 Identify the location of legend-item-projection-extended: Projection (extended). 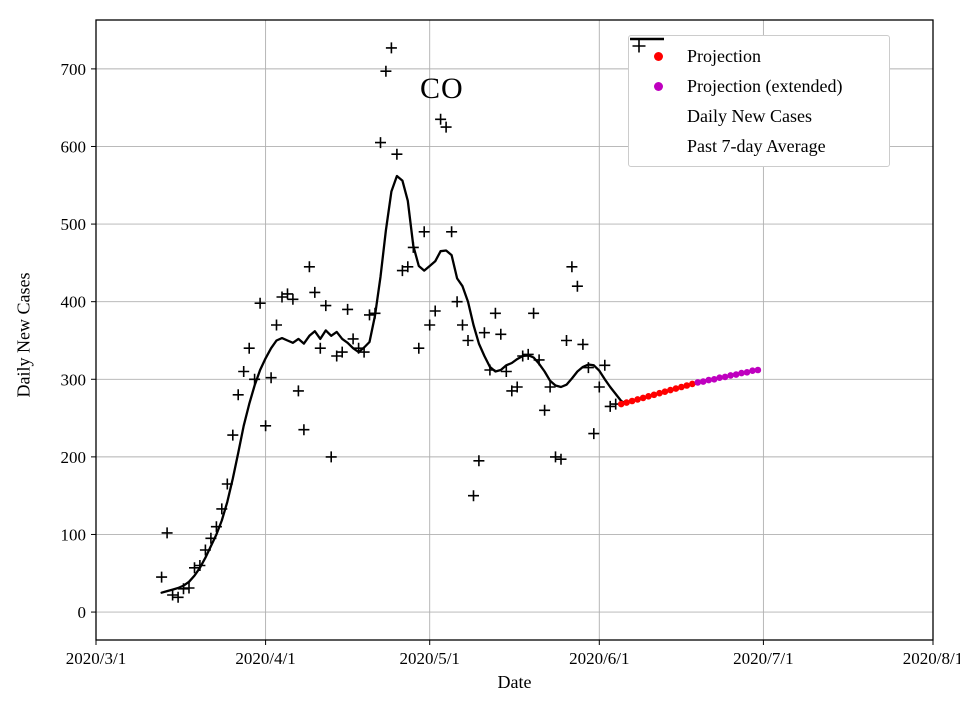
(759, 86).